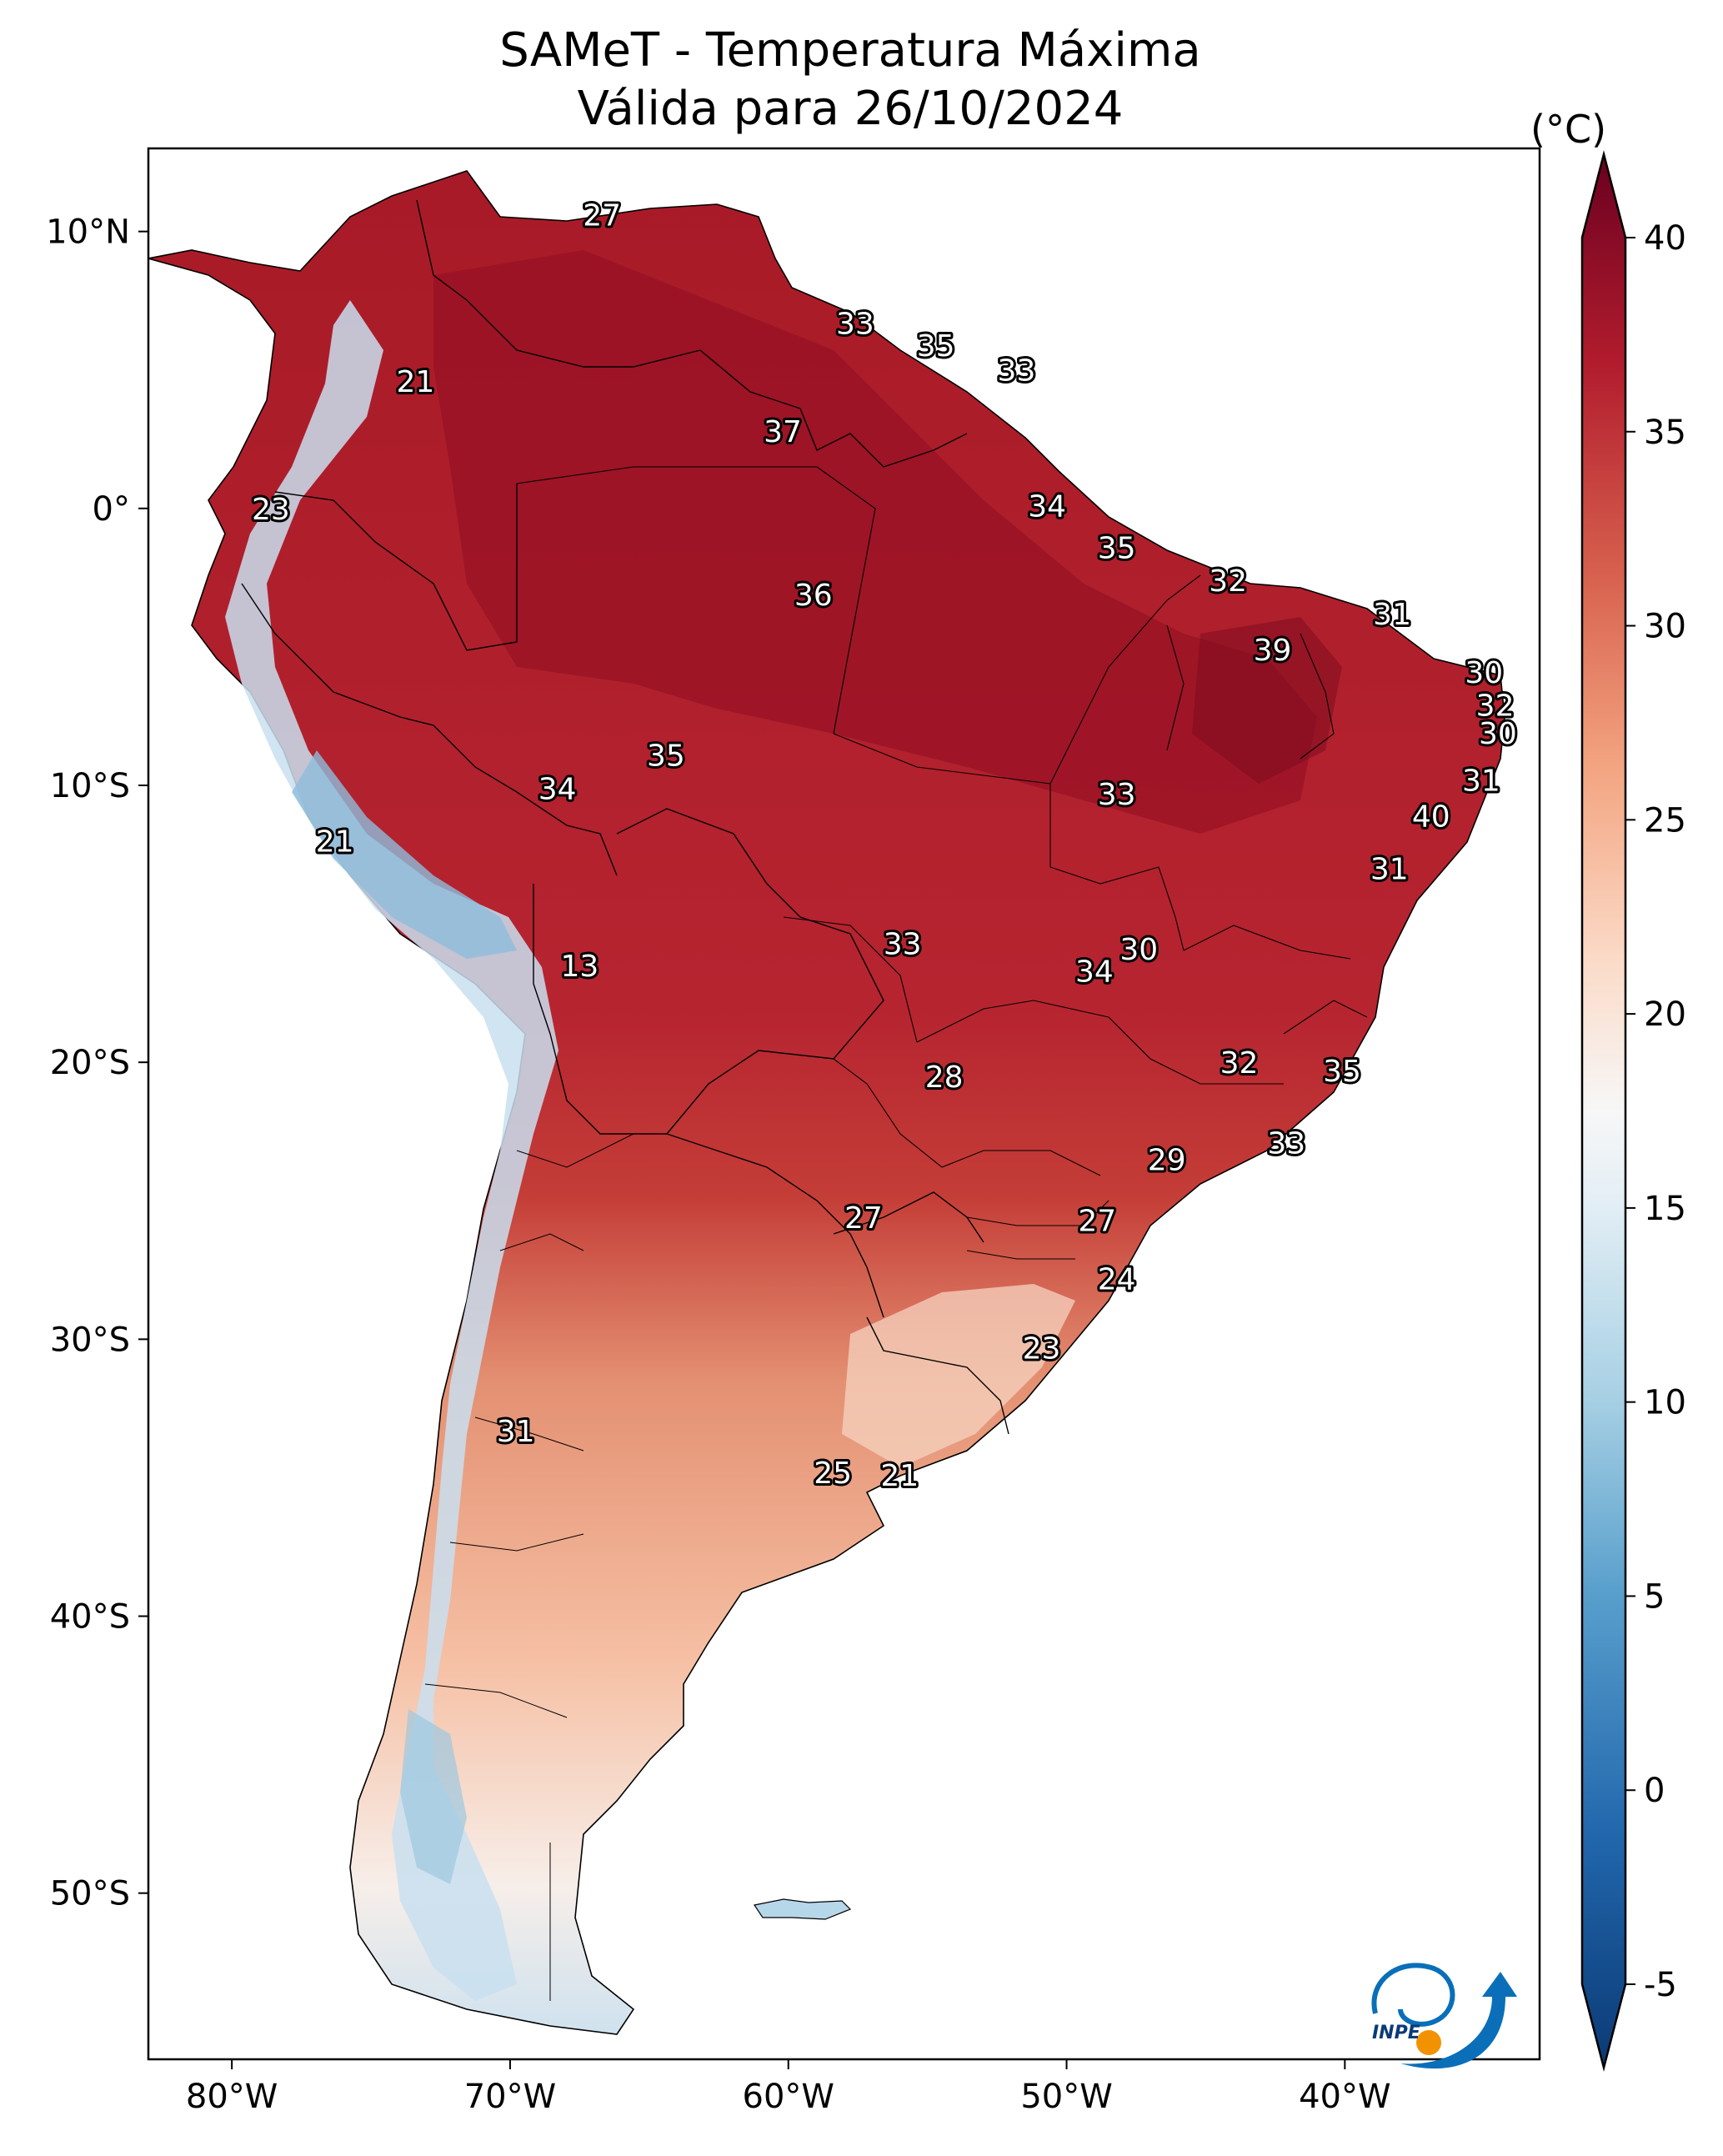  What do you see at coordinates (112, 510) in the screenshot?
I see `lat-label: 0°` at bounding box center [112, 510].